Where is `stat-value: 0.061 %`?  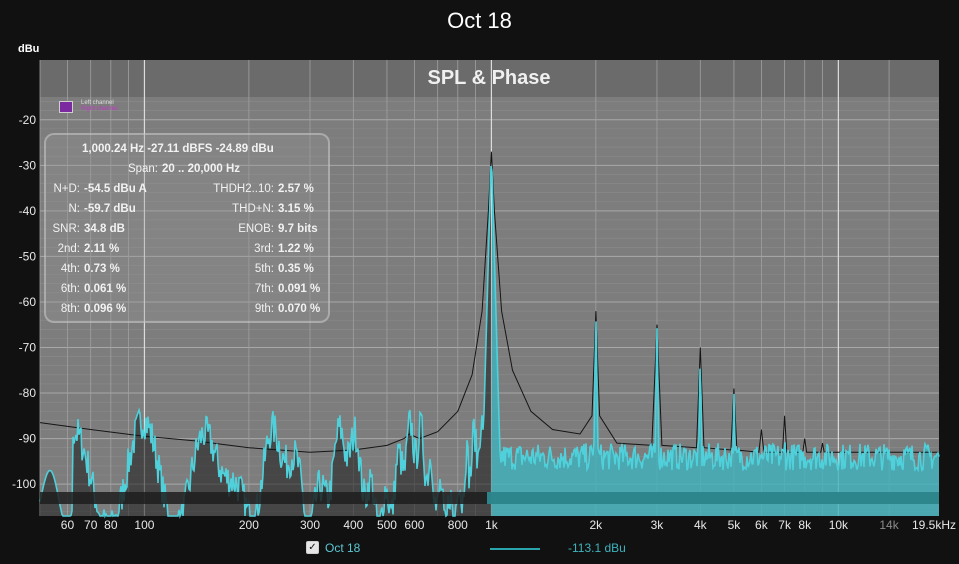
stat-value: 0.061 % is located at coordinates (105, 289).